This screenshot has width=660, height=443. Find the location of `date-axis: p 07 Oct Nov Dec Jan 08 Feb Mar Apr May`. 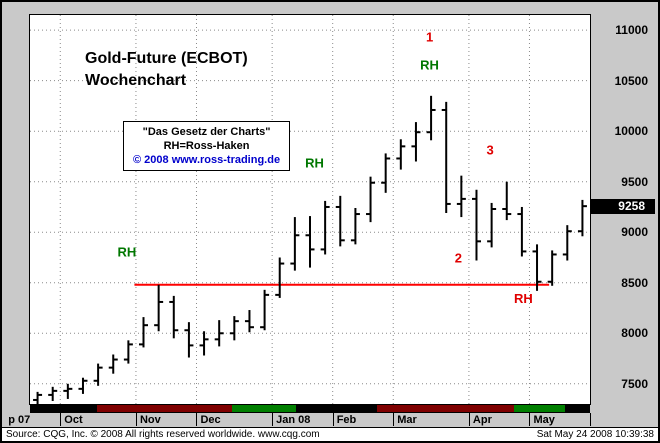

date-axis: p 07 Oct Nov Dec Jan 08 Feb Mar Apr May is located at coordinates (330, 420).